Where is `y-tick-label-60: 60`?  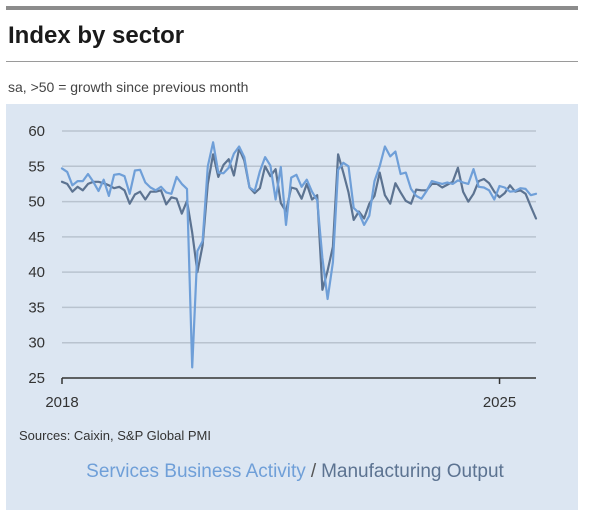 y-tick-label-60: 60 is located at coordinates (36, 131).